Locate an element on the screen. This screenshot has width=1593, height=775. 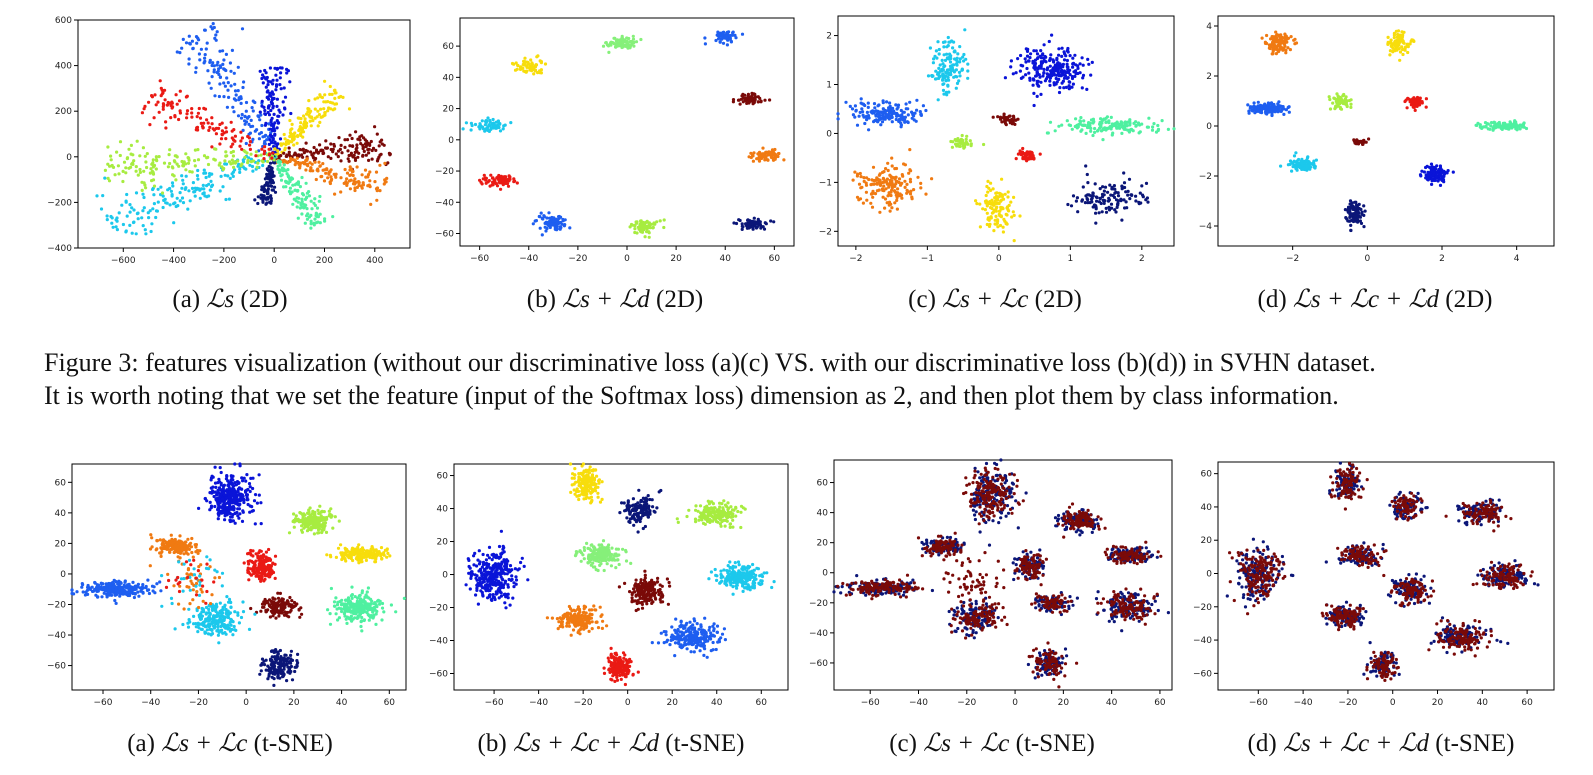
y-tick-label: −1 is located at coordinates (825, 183).